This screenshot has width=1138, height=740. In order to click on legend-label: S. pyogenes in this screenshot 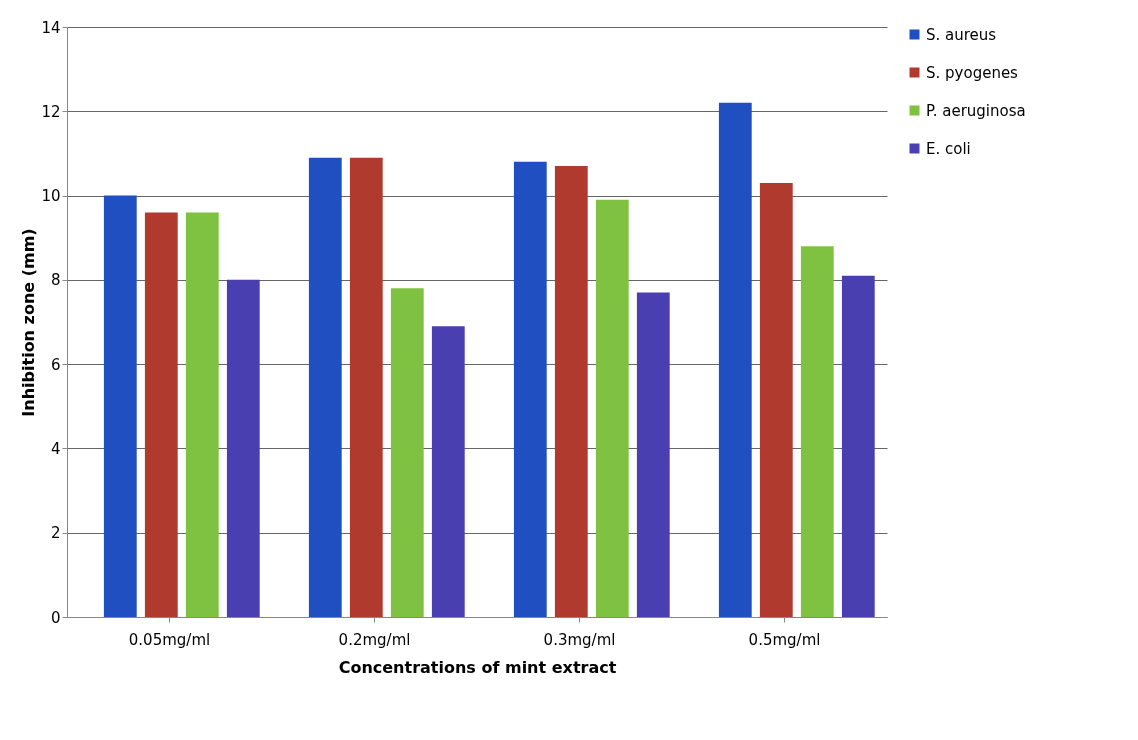, I will do `click(972, 72)`.